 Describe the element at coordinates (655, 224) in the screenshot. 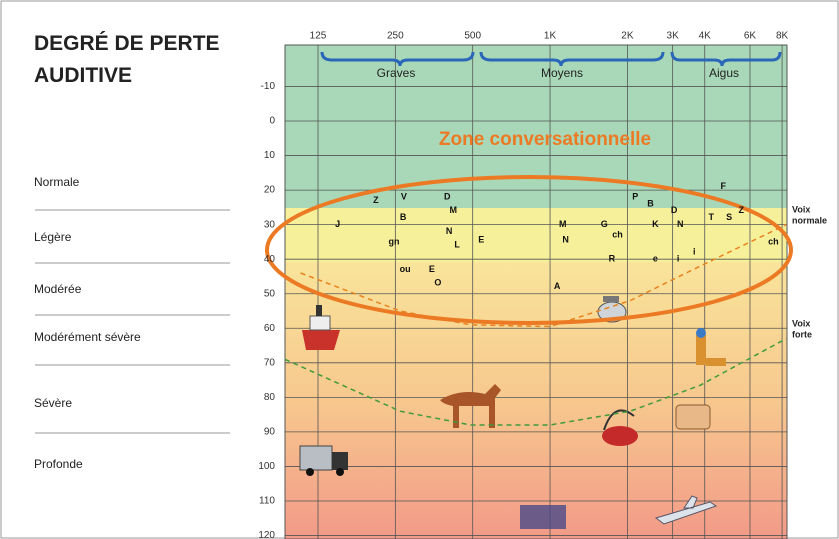

I see `phoneme: K` at that location.